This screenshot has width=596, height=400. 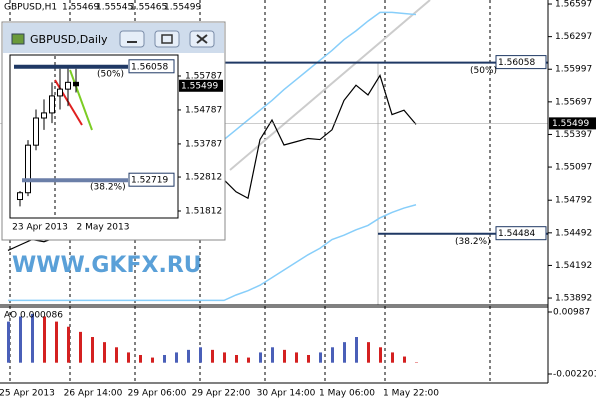 What do you see at coordinates (103, 228) in the screenshot?
I see `time-label: 2 May 2013` at bounding box center [103, 228].